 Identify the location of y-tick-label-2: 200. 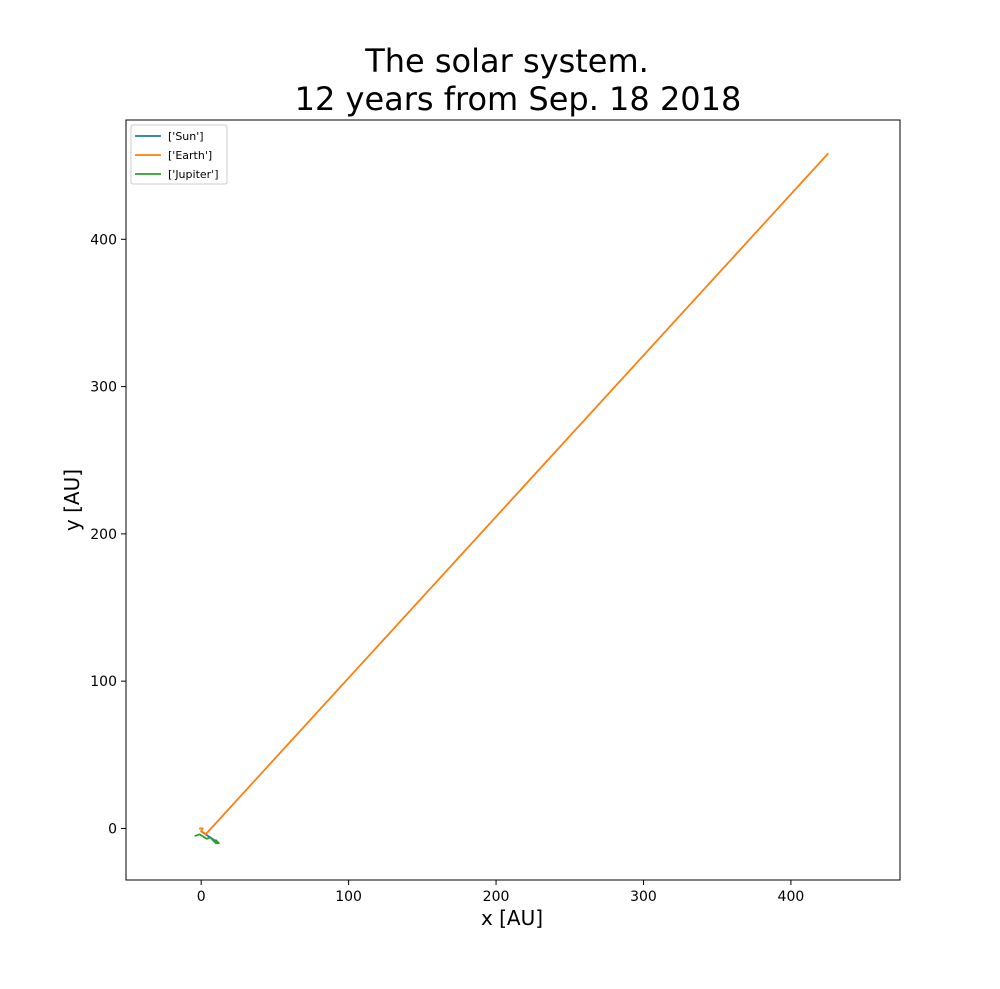
(103, 535).